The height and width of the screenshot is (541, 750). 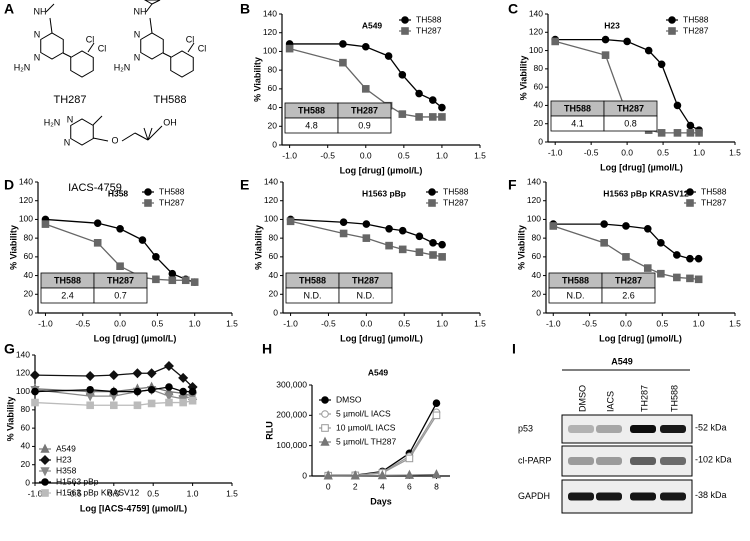 What do you see at coordinates (577, 123) in the screenshot?
I see `table-value: 4.1` at bounding box center [577, 123].